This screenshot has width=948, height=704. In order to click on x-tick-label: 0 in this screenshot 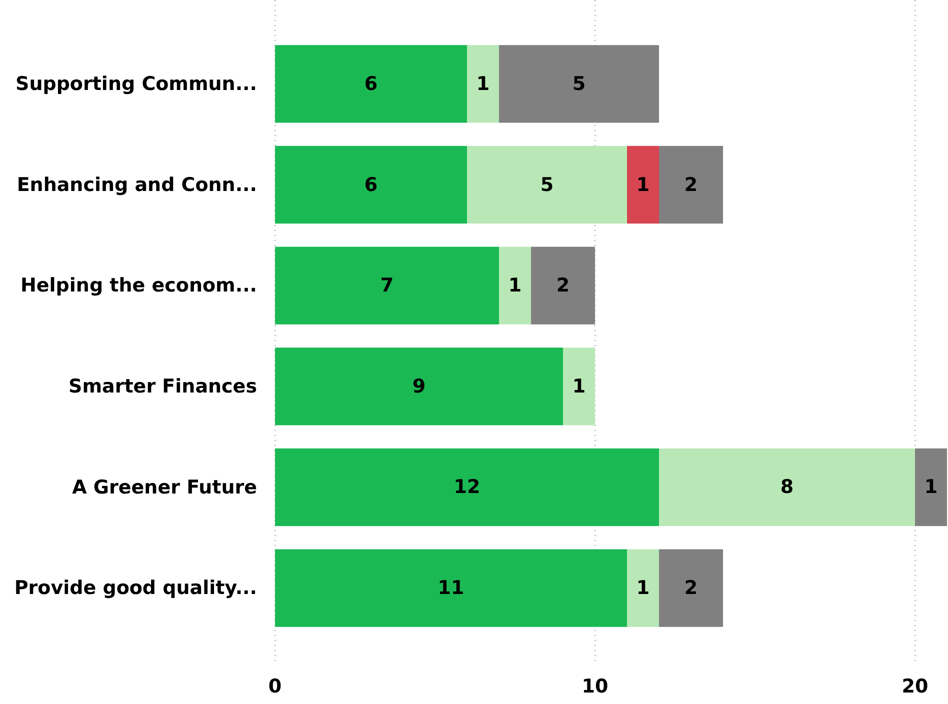, I will do `click(275, 687)`.